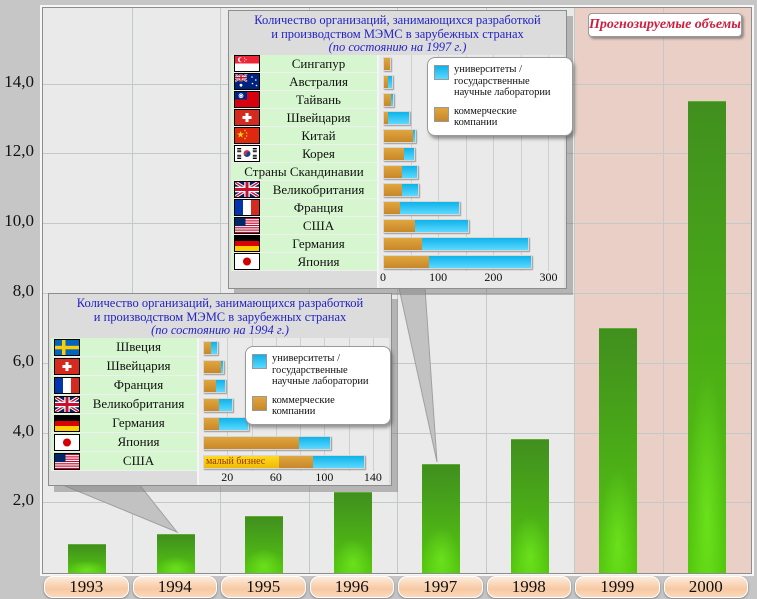 The height and width of the screenshot is (599, 757). I want to click on country-label: Германия, so click(318, 243).